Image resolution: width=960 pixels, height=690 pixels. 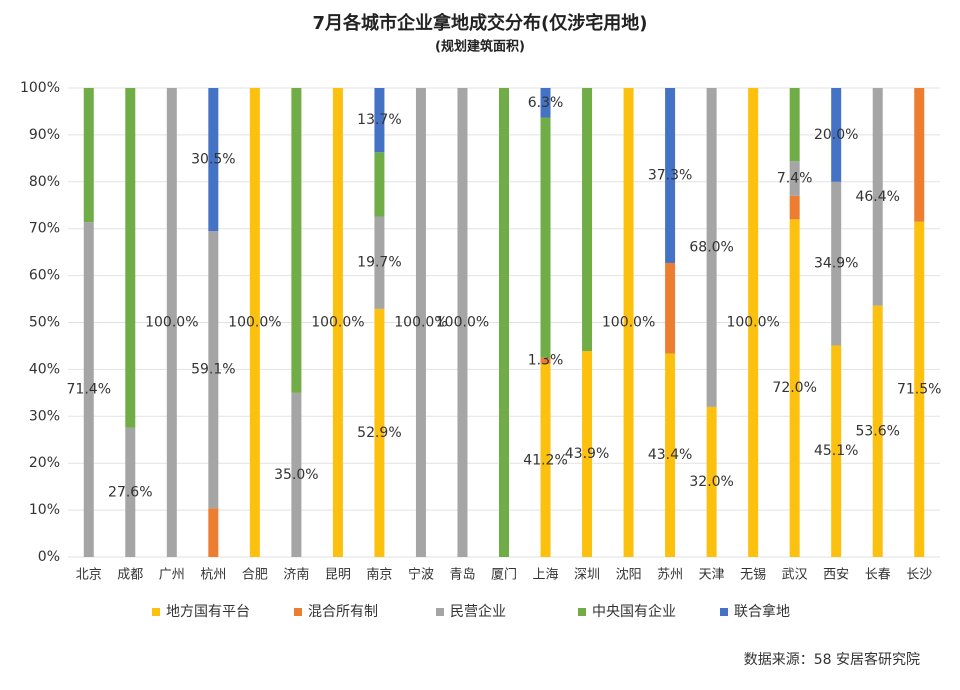 What do you see at coordinates (712, 575) in the screenshot?
I see `x-tick-label: 天津` at bounding box center [712, 575].